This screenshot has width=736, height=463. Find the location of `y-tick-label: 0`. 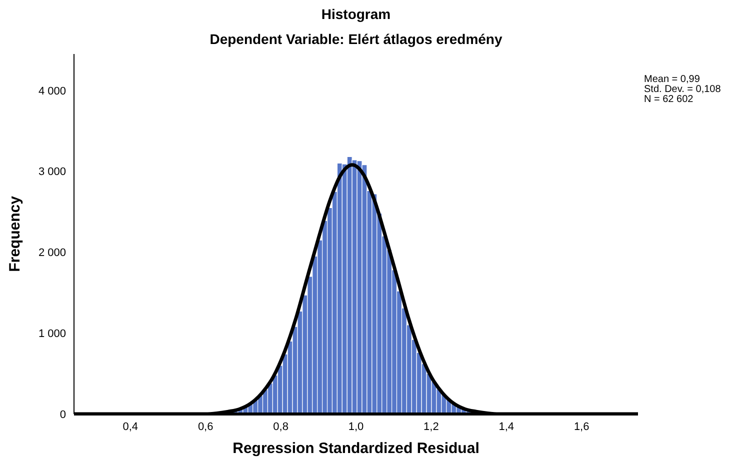

y-tick-label: 0 is located at coordinates (63, 414).